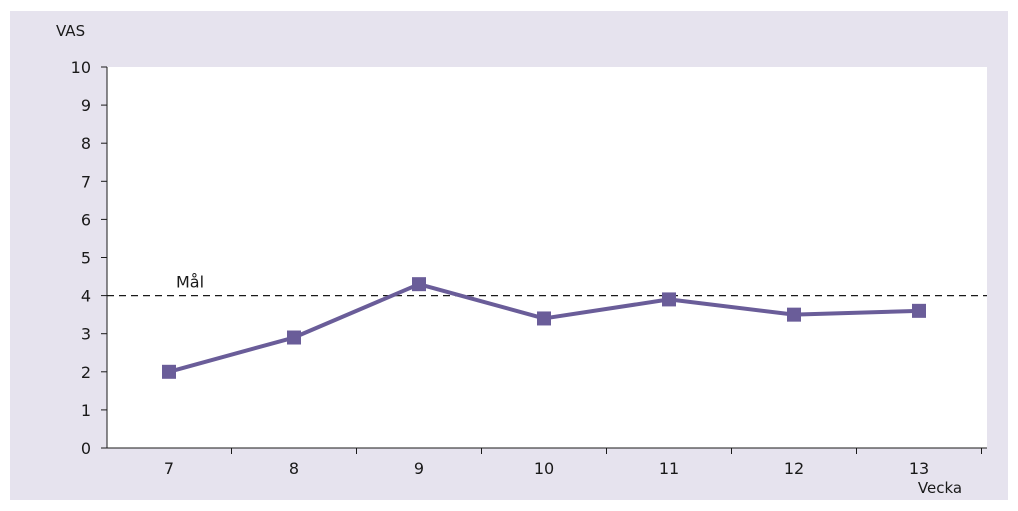 The height and width of the screenshot is (511, 1018). I want to click on x-tick-label: 8, so click(294, 468).